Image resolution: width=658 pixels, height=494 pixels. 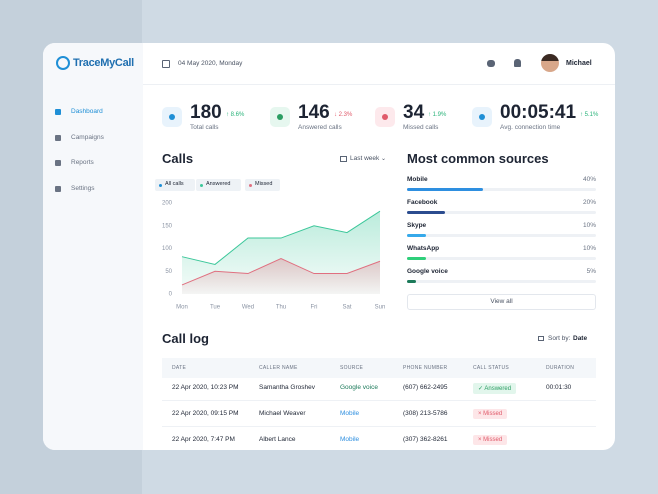 What do you see at coordinates (589, 179) in the screenshot?
I see `source-percent: 40%` at bounding box center [589, 179].